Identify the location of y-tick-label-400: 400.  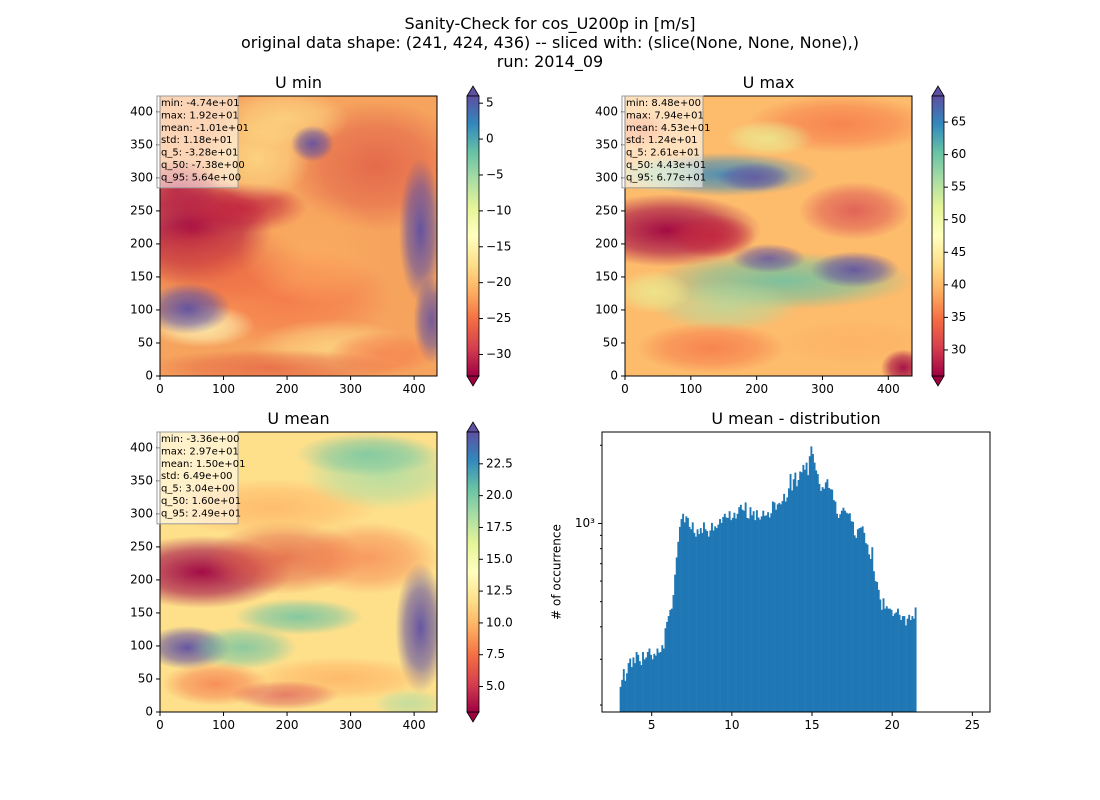
(141, 447).